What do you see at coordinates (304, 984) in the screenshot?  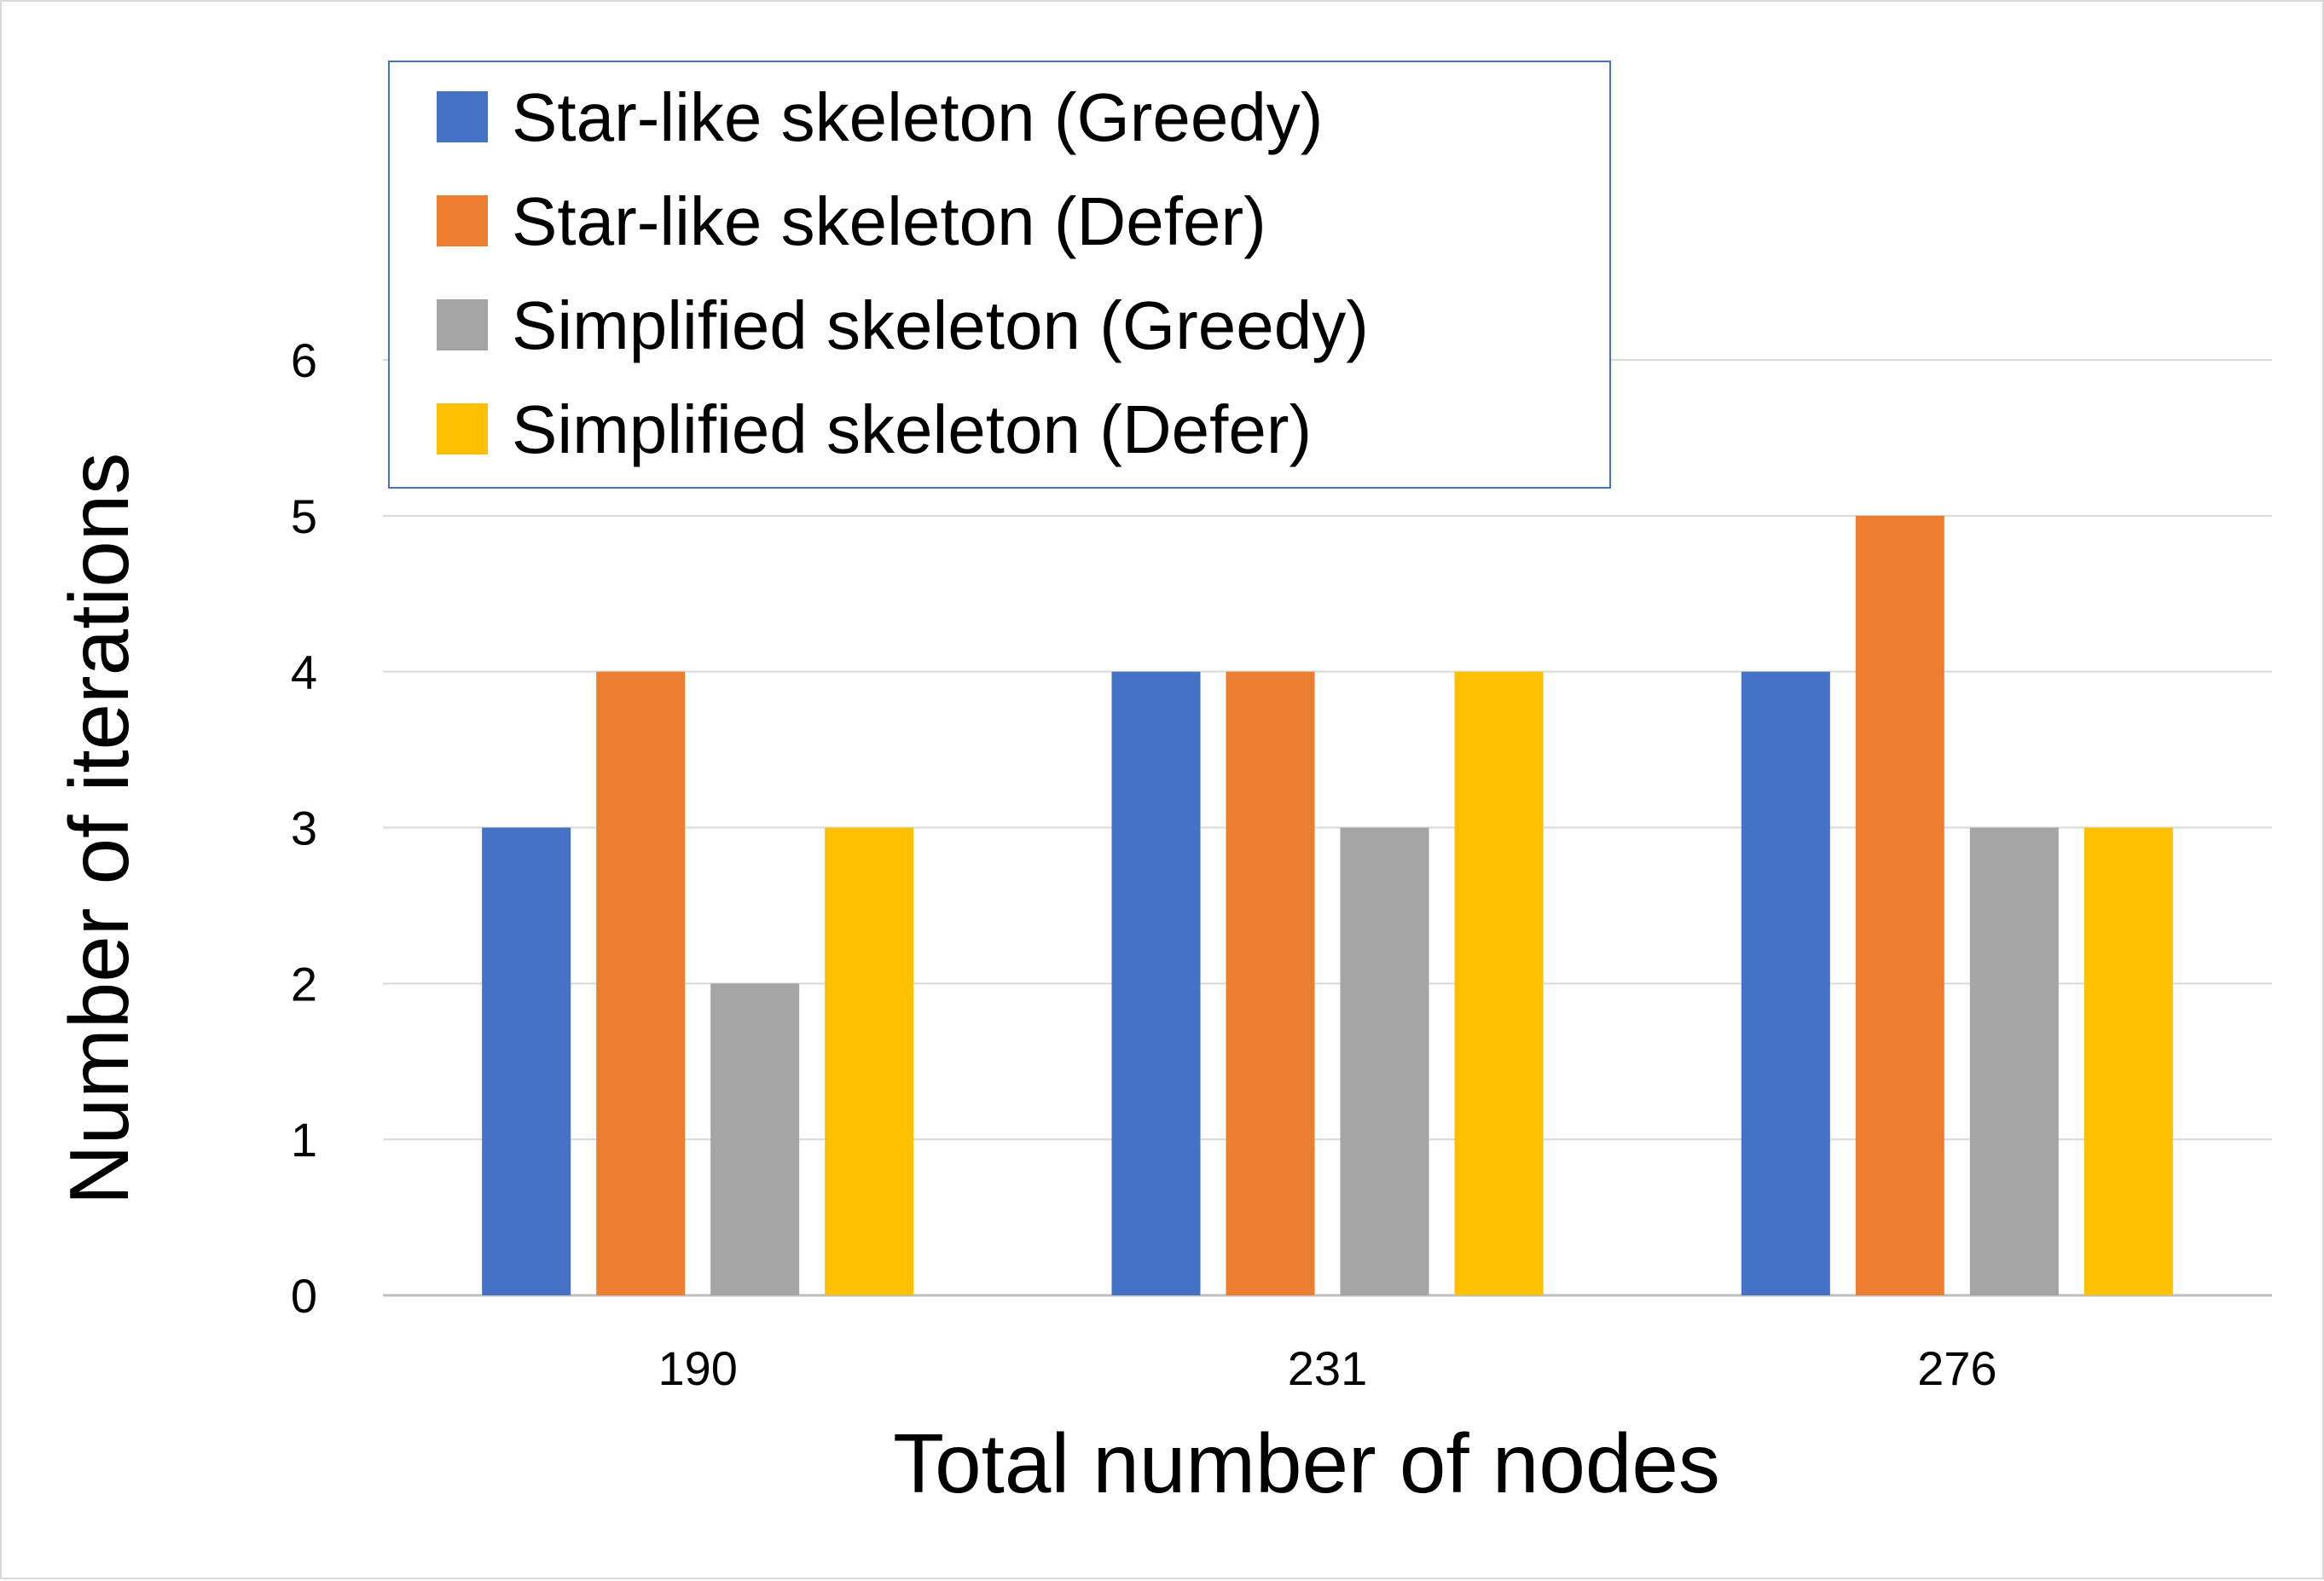 I see `y-tick-label: 2` at bounding box center [304, 984].